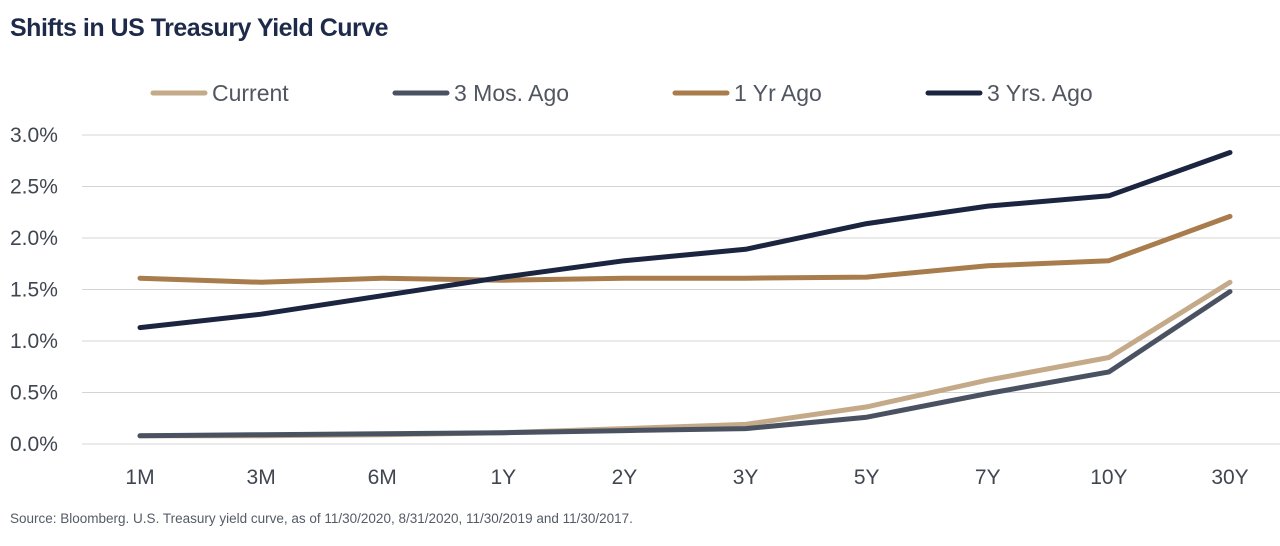  I want to click on x-tick-label: 7Y, so click(988, 477).